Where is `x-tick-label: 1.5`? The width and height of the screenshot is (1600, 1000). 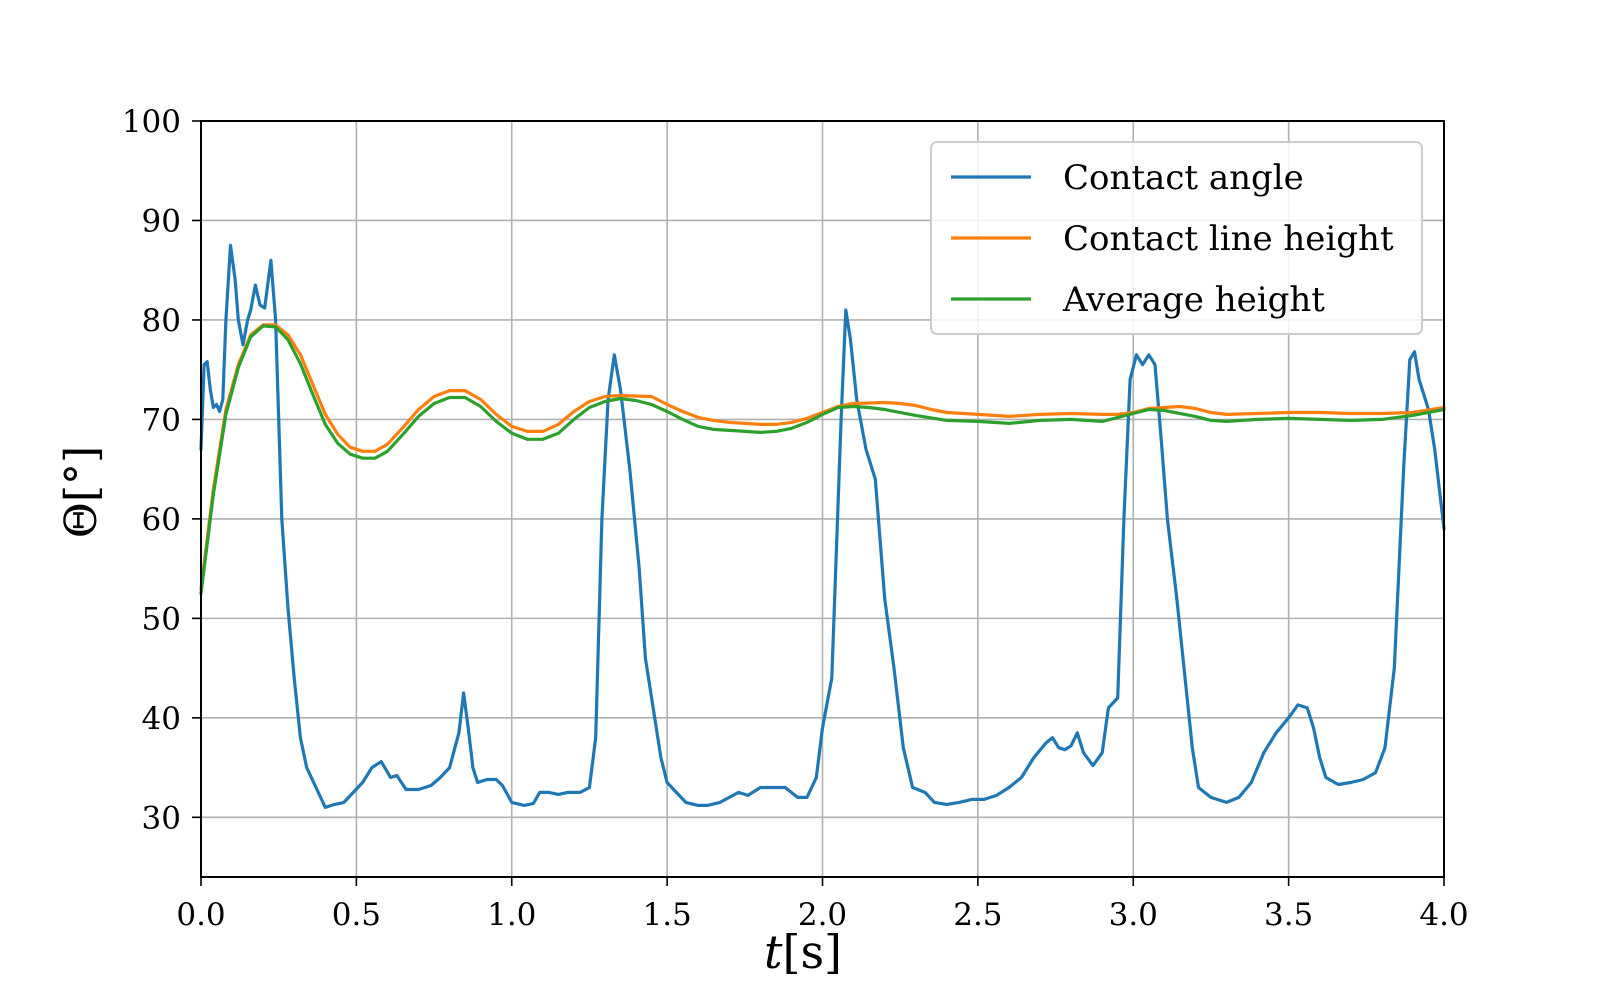 x-tick-label: 1.5 is located at coordinates (666, 915).